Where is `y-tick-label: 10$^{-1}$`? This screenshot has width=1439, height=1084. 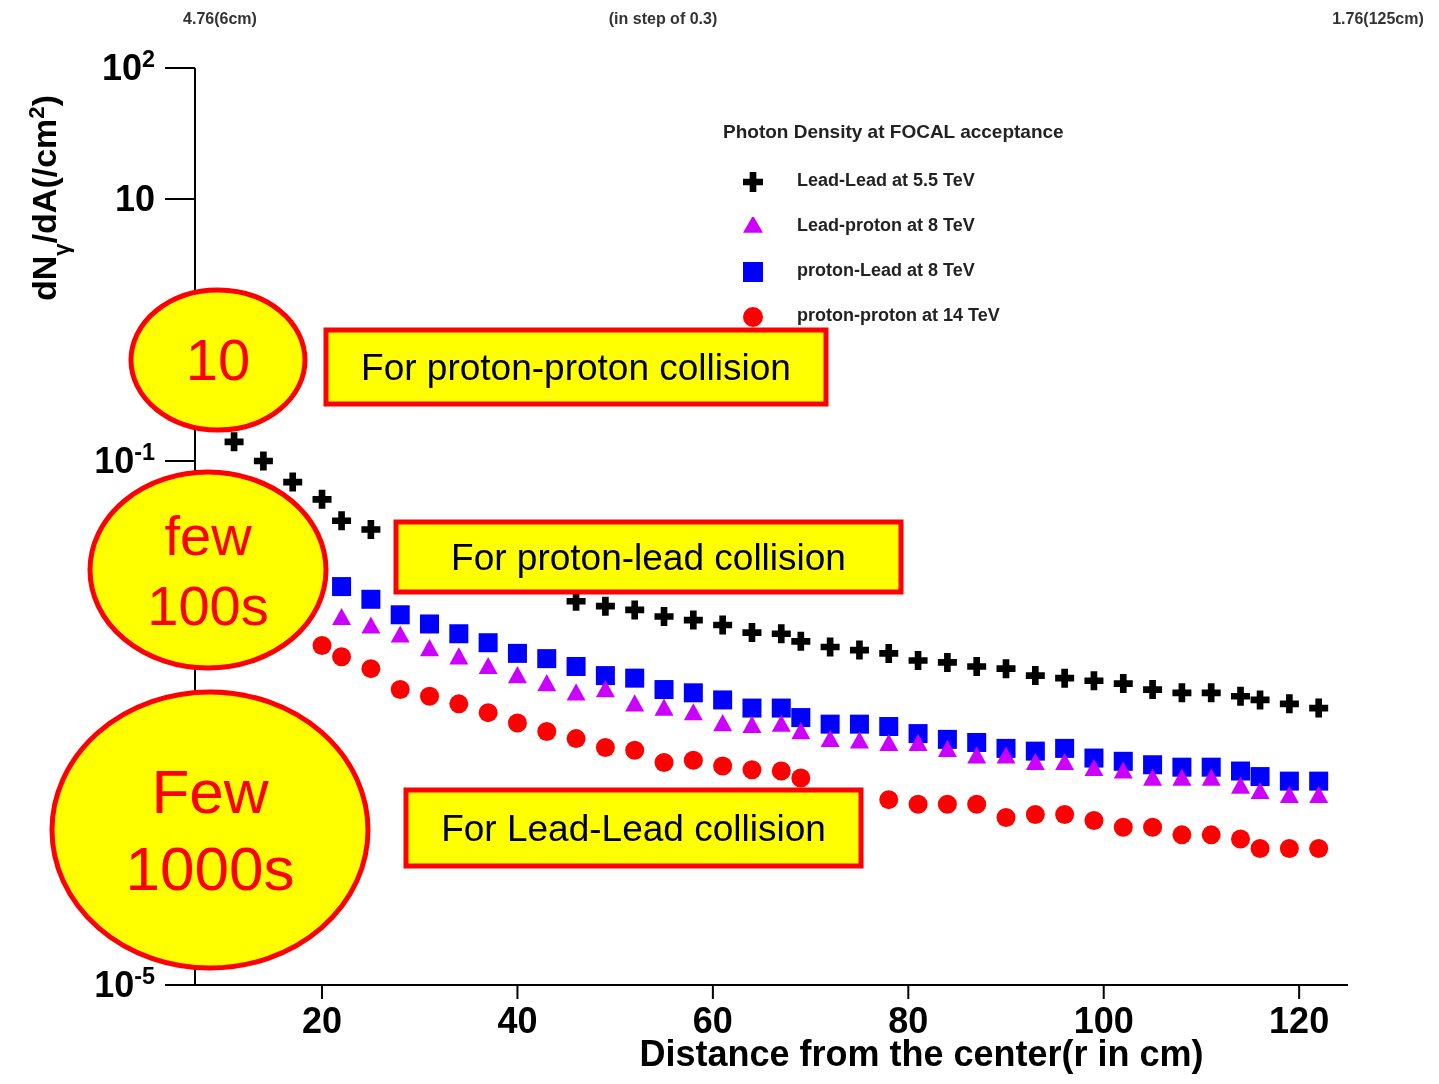 y-tick-label: 10$^{-1}$ is located at coordinates (124, 460).